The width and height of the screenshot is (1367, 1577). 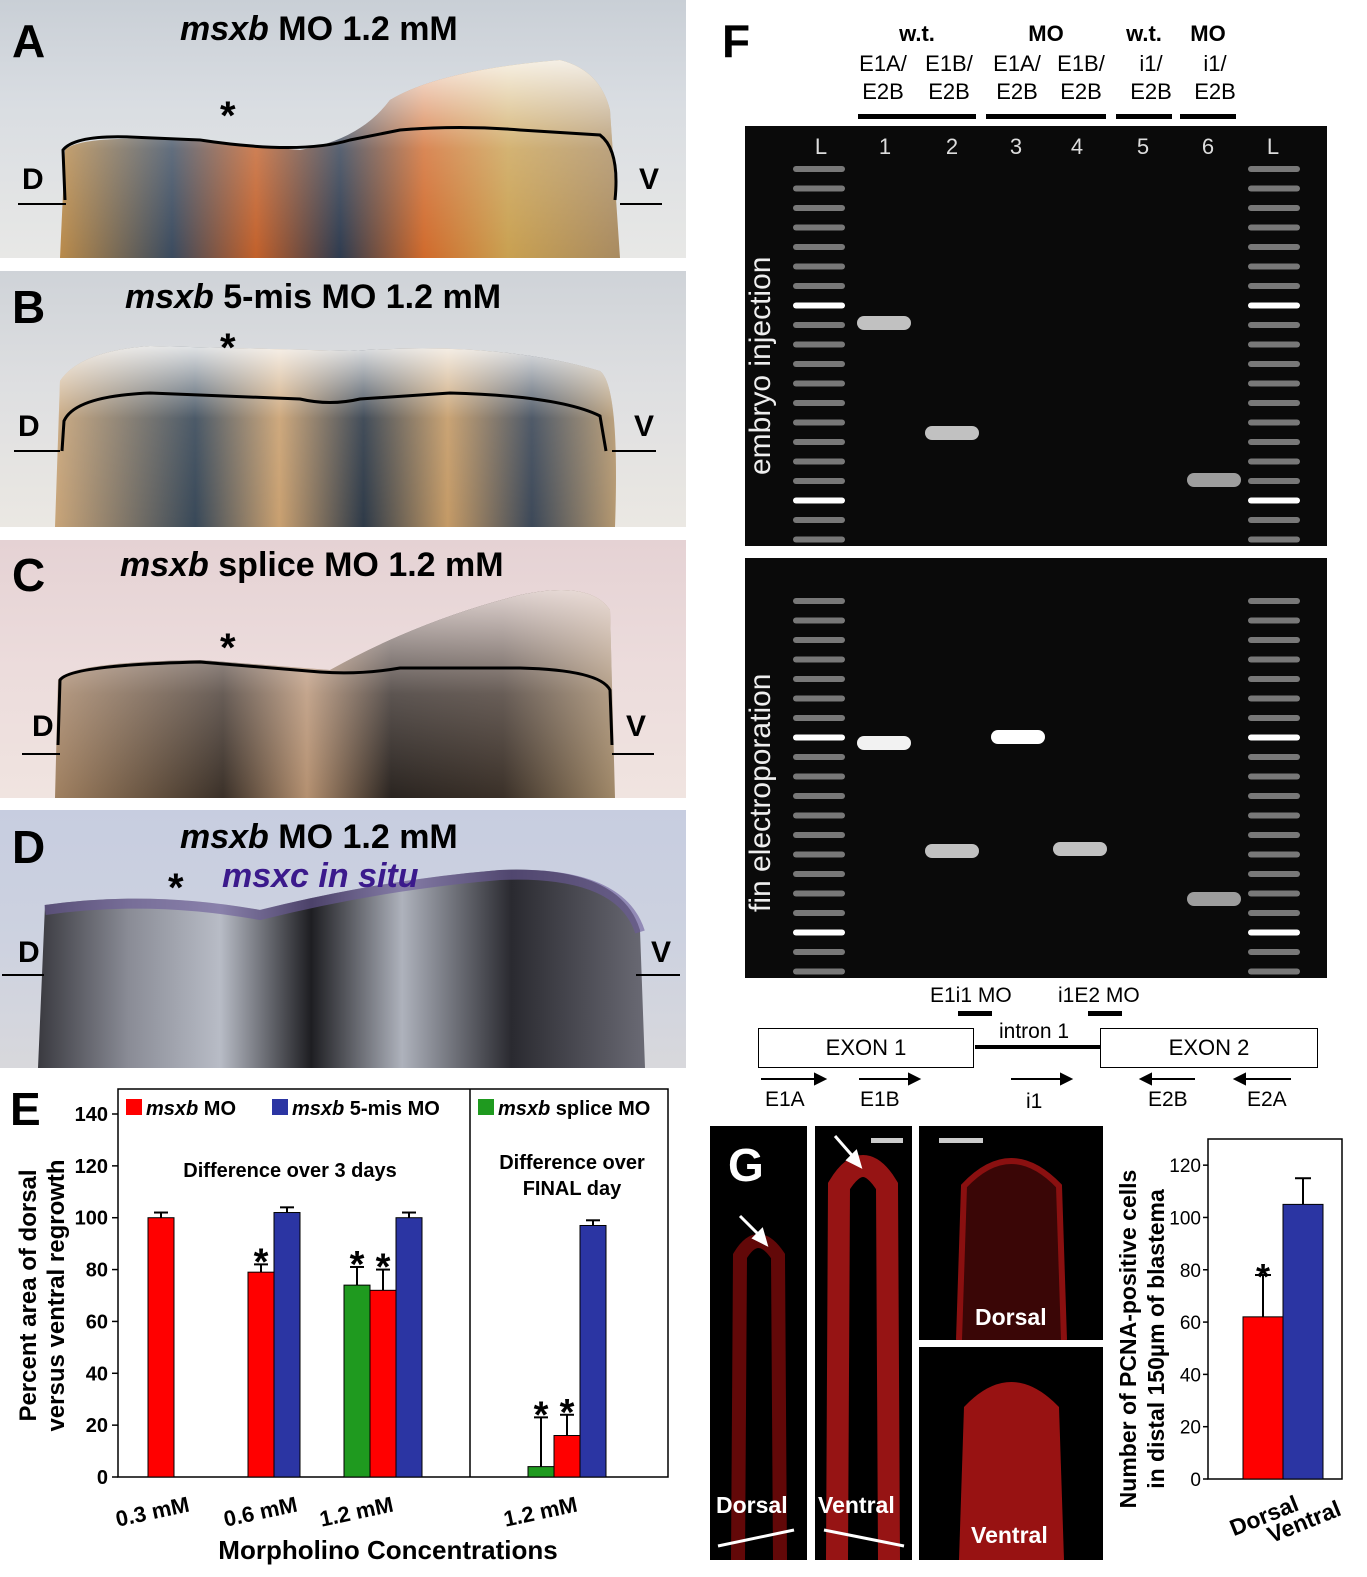 What do you see at coordinates (280, 1107) in the screenshot?
I see `legend-swatch` at bounding box center [280, 1107].